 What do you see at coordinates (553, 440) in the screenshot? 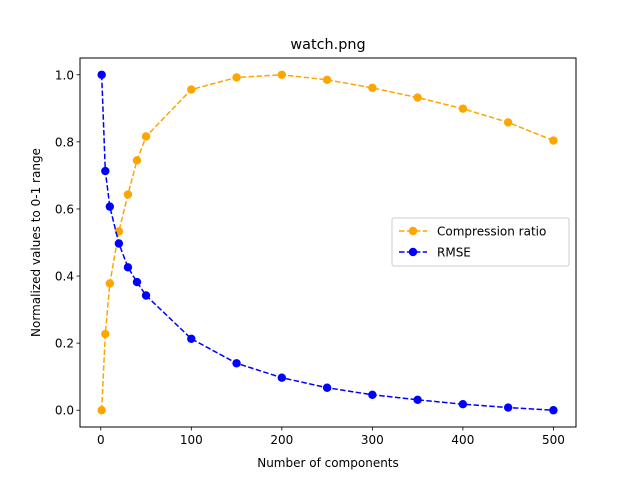
I see `x-tick-label: 500` at bounding box center [553, 440].